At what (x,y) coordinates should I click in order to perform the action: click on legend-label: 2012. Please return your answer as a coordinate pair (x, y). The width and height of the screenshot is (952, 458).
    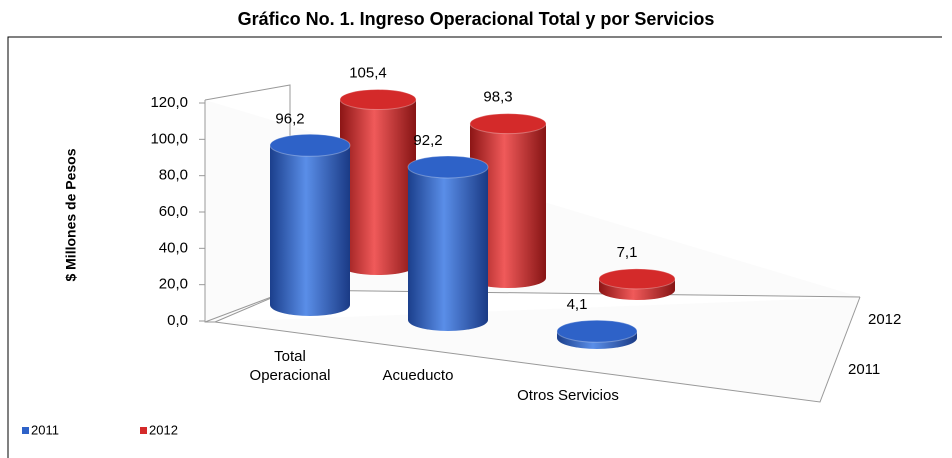
    Looking at the image, I should click on (163, 429).